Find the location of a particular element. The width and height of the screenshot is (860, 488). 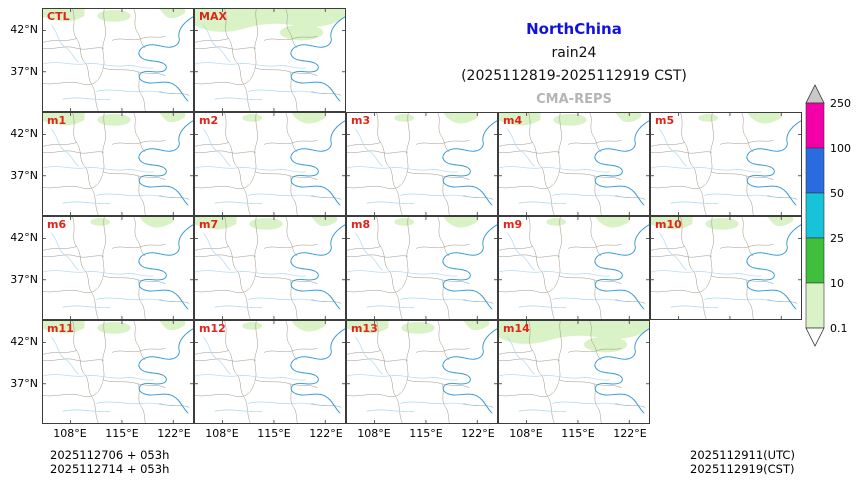

map-panel: m10 is located at coordinates (726, 268).